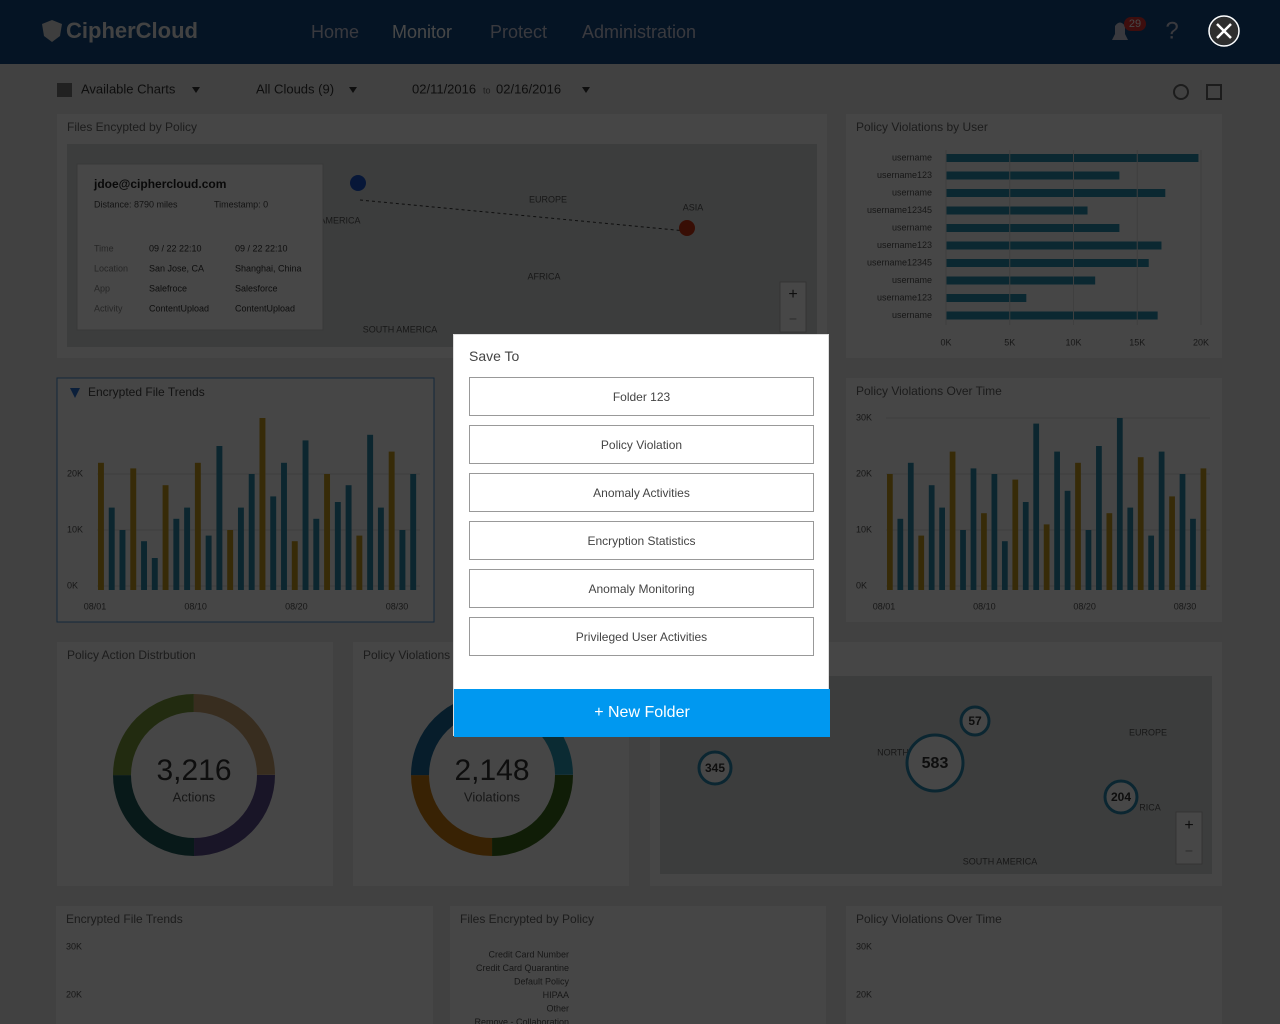 The width and height of the screenshot is (1280, 1024). Describe the element at coordinates (494, 356) in the screenshot. I see `dialog-title: Save To` at that location.